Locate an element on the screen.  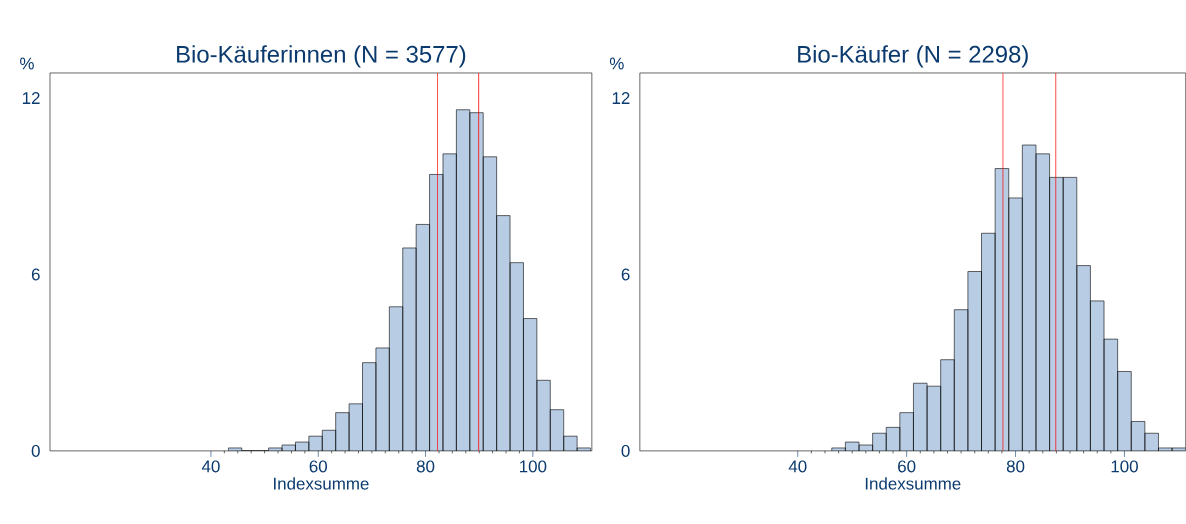
chart-title: Bio-Käufer (N = 2298) is located at coordinates (913, 56).